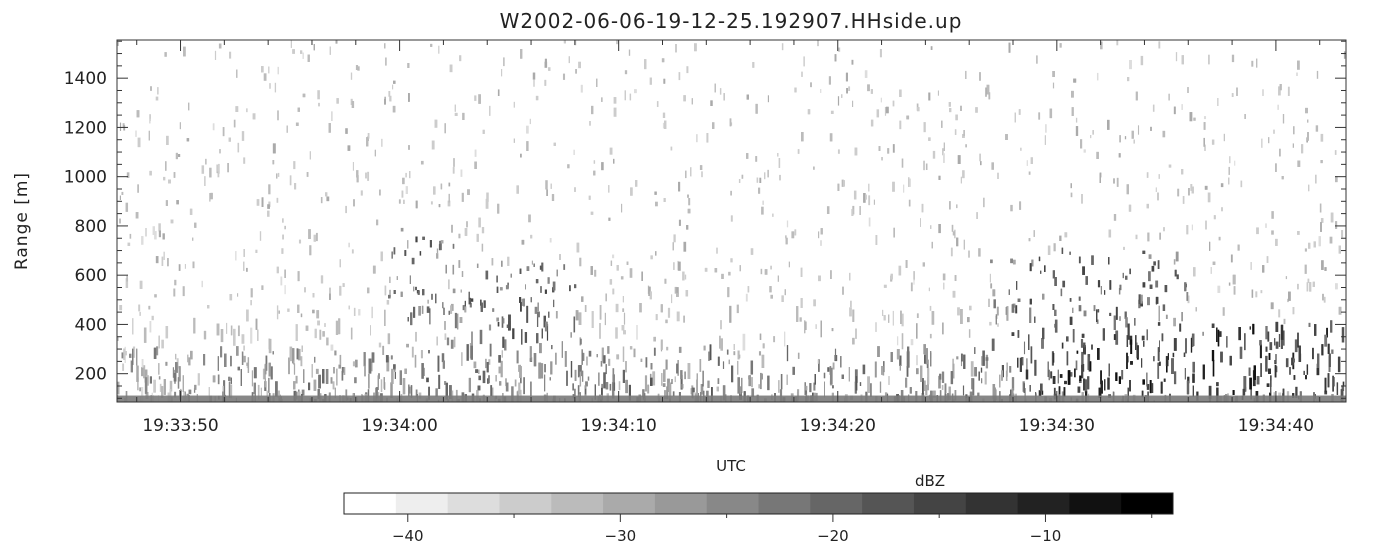  Describe the element at coordinates (833, 536) in the screenshot. I see `colorbar-tick-label: −20` at that location.